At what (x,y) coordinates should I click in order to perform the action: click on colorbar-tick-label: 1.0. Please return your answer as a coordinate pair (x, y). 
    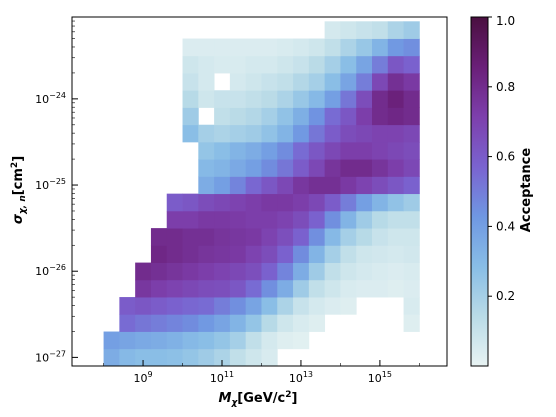
    Looking at the image, I should click on (505, 21).